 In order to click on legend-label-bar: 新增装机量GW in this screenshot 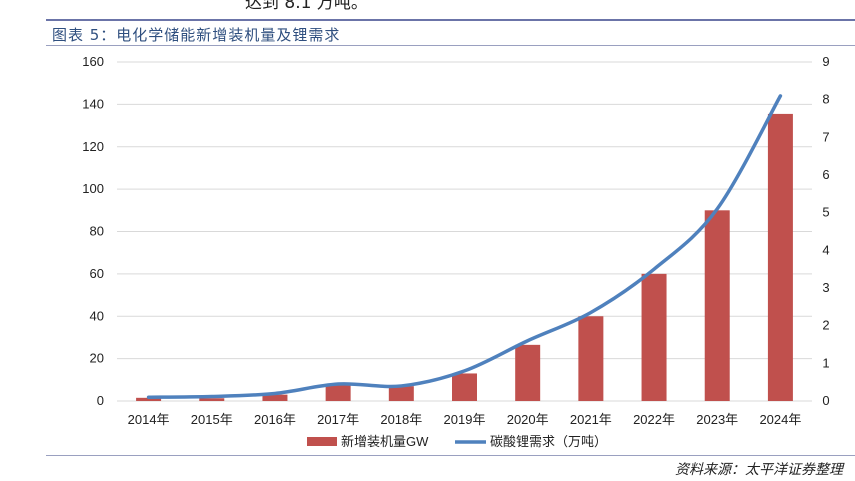, I will do `click(385, 441)`.